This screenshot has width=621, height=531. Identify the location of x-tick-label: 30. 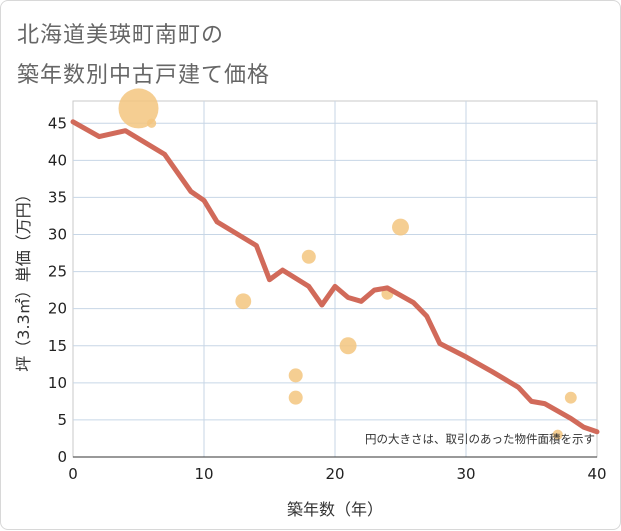
(465, 474).